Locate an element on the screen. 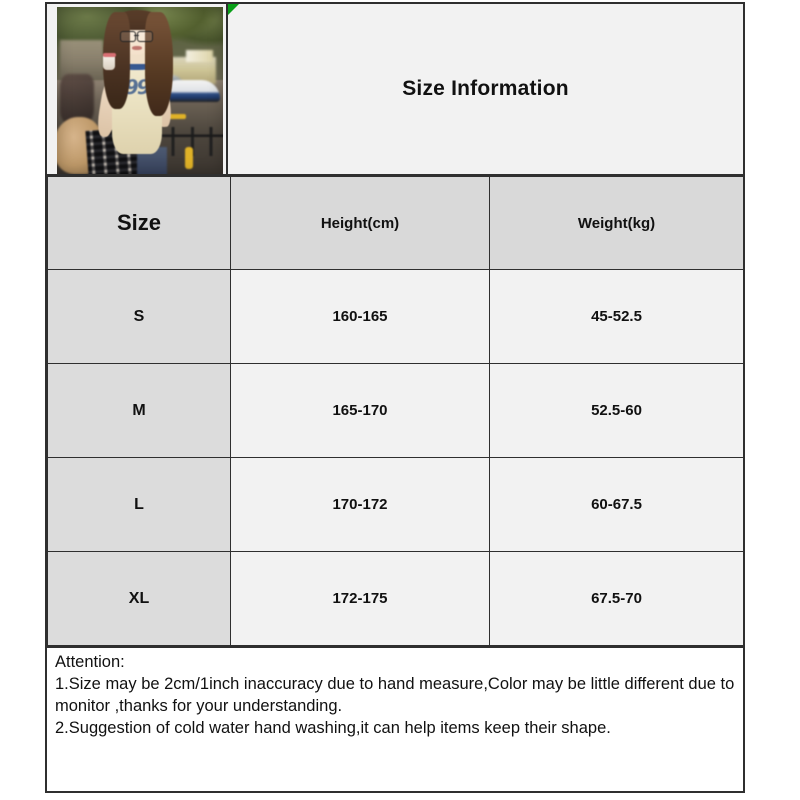 The width and height of the screenshot is (800, 800). table-row: XL 172-175 67.5-70 is located at coordinates (395, 598).